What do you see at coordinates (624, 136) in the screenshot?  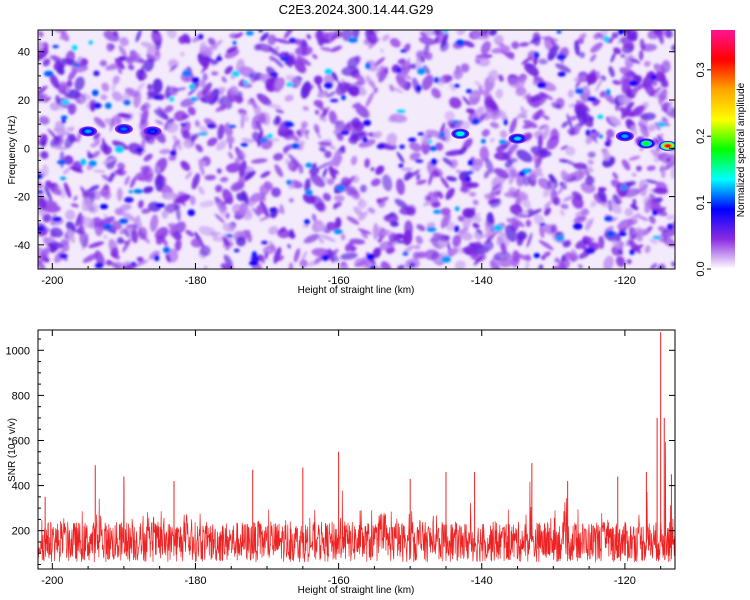 I see `spectrogram-hotspot` at bounding box center [624, 136].